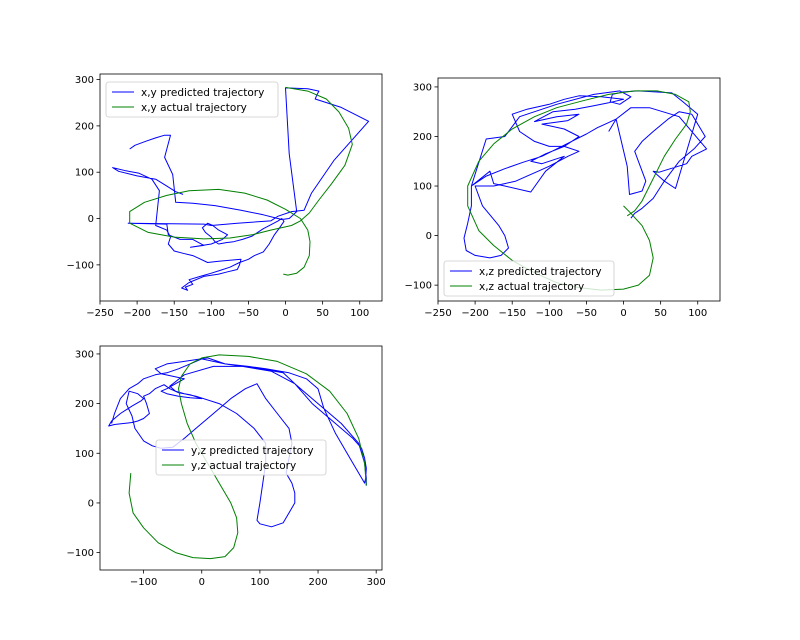 This screenshot has width=800, height=640. What do you see at coordinates (194, 108) in the screenshot?
I see `legend-label-2: x,y actual trajectory` at bounding box center [194, 108].